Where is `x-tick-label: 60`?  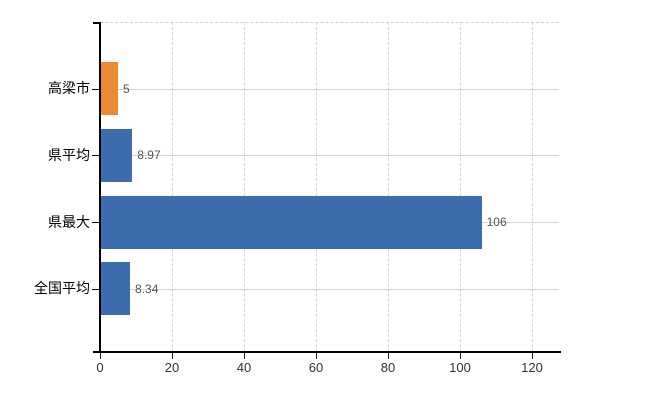
x-tick-label: 60 is located at coordinates (316, 367).